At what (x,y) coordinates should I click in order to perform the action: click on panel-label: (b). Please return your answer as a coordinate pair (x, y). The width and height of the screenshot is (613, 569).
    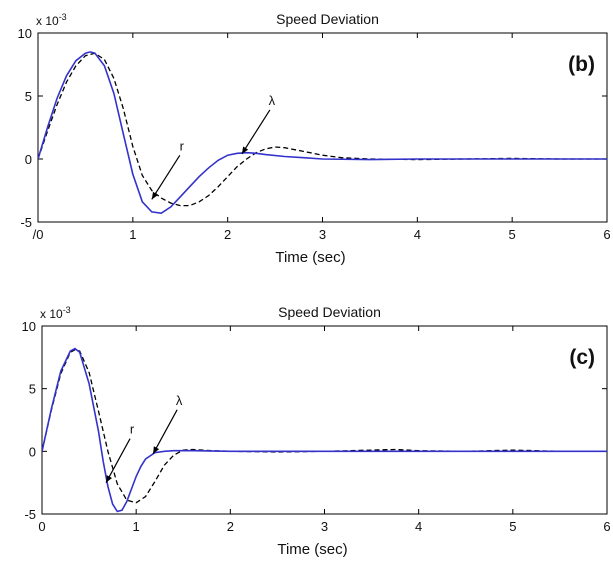
    Looking at the image, I should click on (581, 64).